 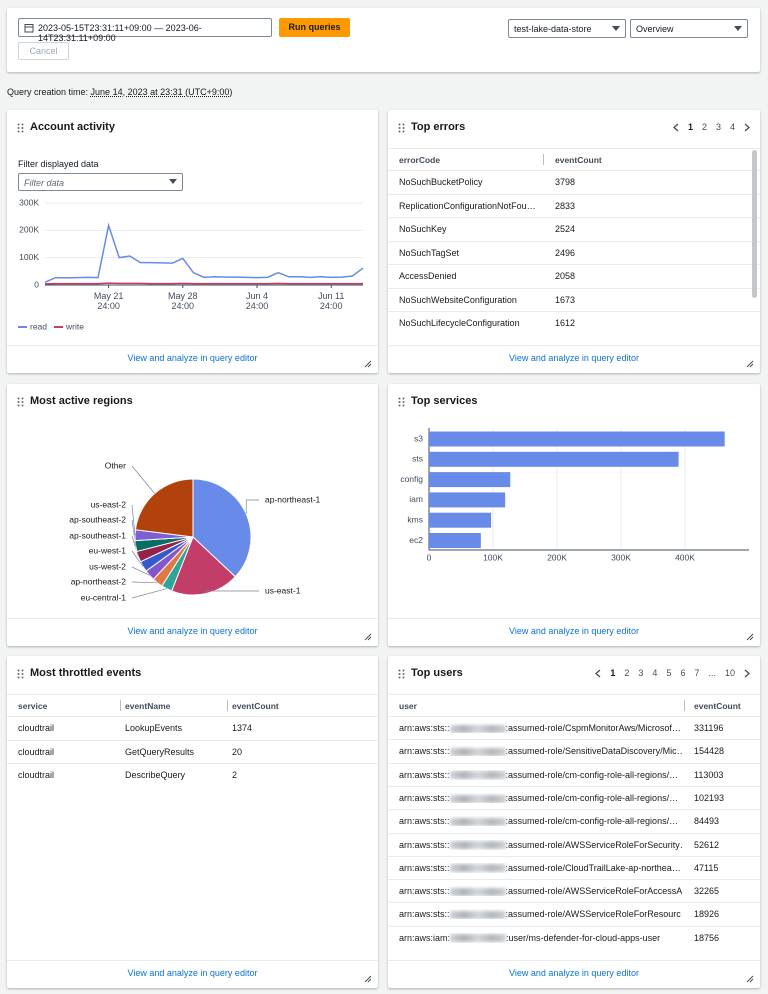 What do you see at coordinates (191, 264) in the screenshot?
I see `line-chart: 0 100K 200K 300K read write` at bounding box center [191, 264].